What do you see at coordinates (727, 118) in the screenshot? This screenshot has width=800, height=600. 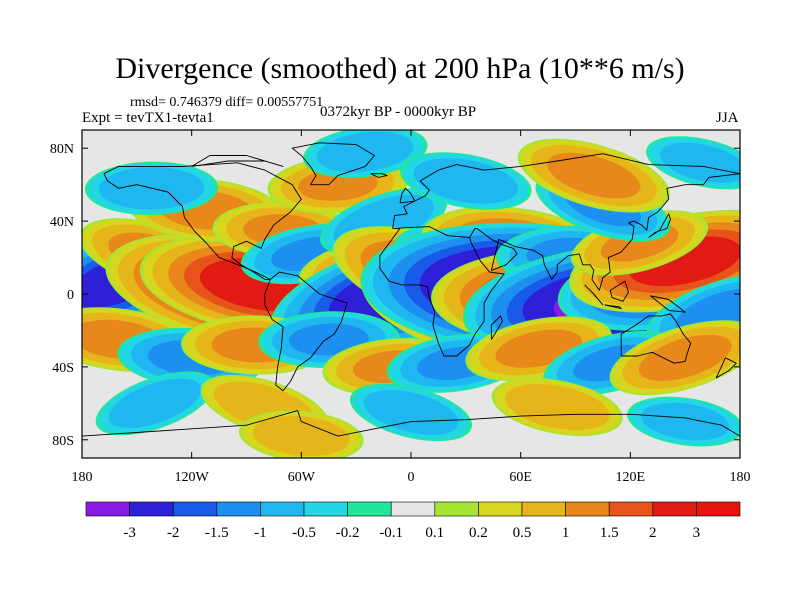 I see `season-label: JJA` at bounding box center [727, 118].